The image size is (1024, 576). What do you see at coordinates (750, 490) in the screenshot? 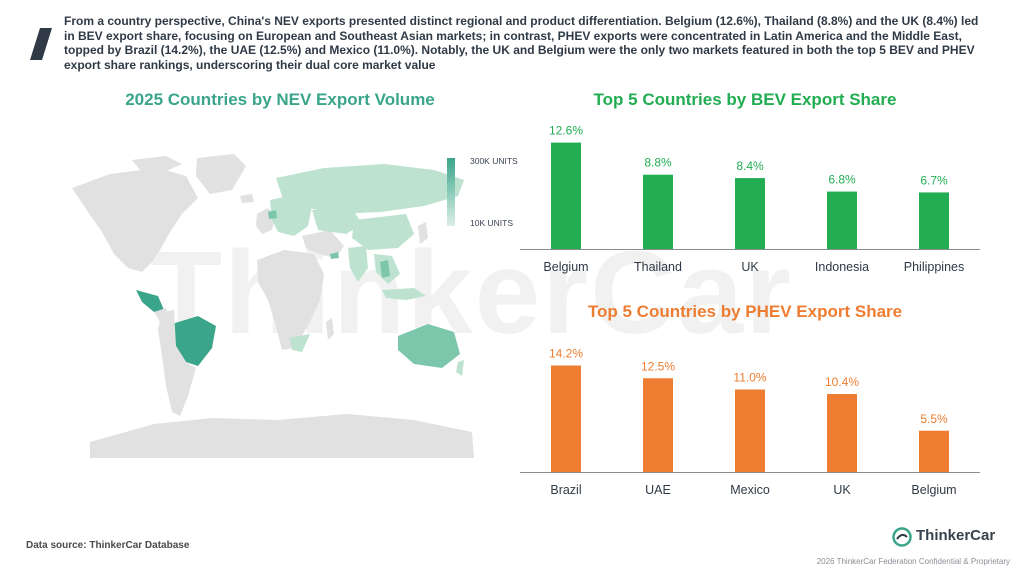
I see `phev-category-label-2: Mexico` at bounding box center [750, 490].